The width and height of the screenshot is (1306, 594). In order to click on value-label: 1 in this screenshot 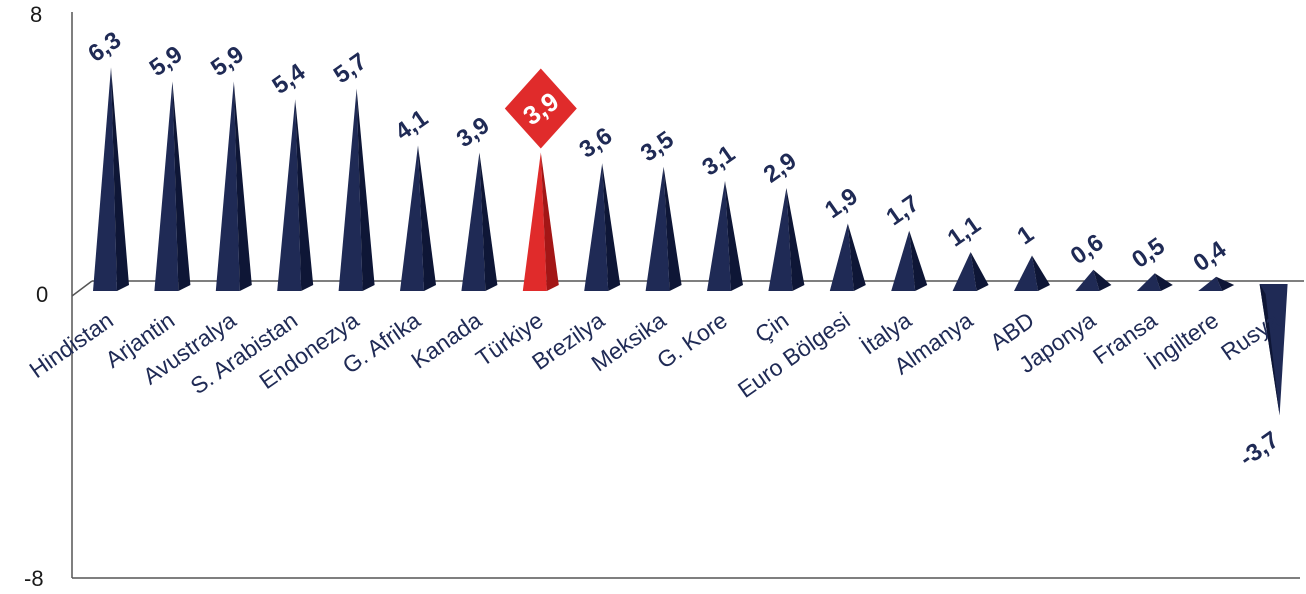, I will do `click(1025, 235)`.